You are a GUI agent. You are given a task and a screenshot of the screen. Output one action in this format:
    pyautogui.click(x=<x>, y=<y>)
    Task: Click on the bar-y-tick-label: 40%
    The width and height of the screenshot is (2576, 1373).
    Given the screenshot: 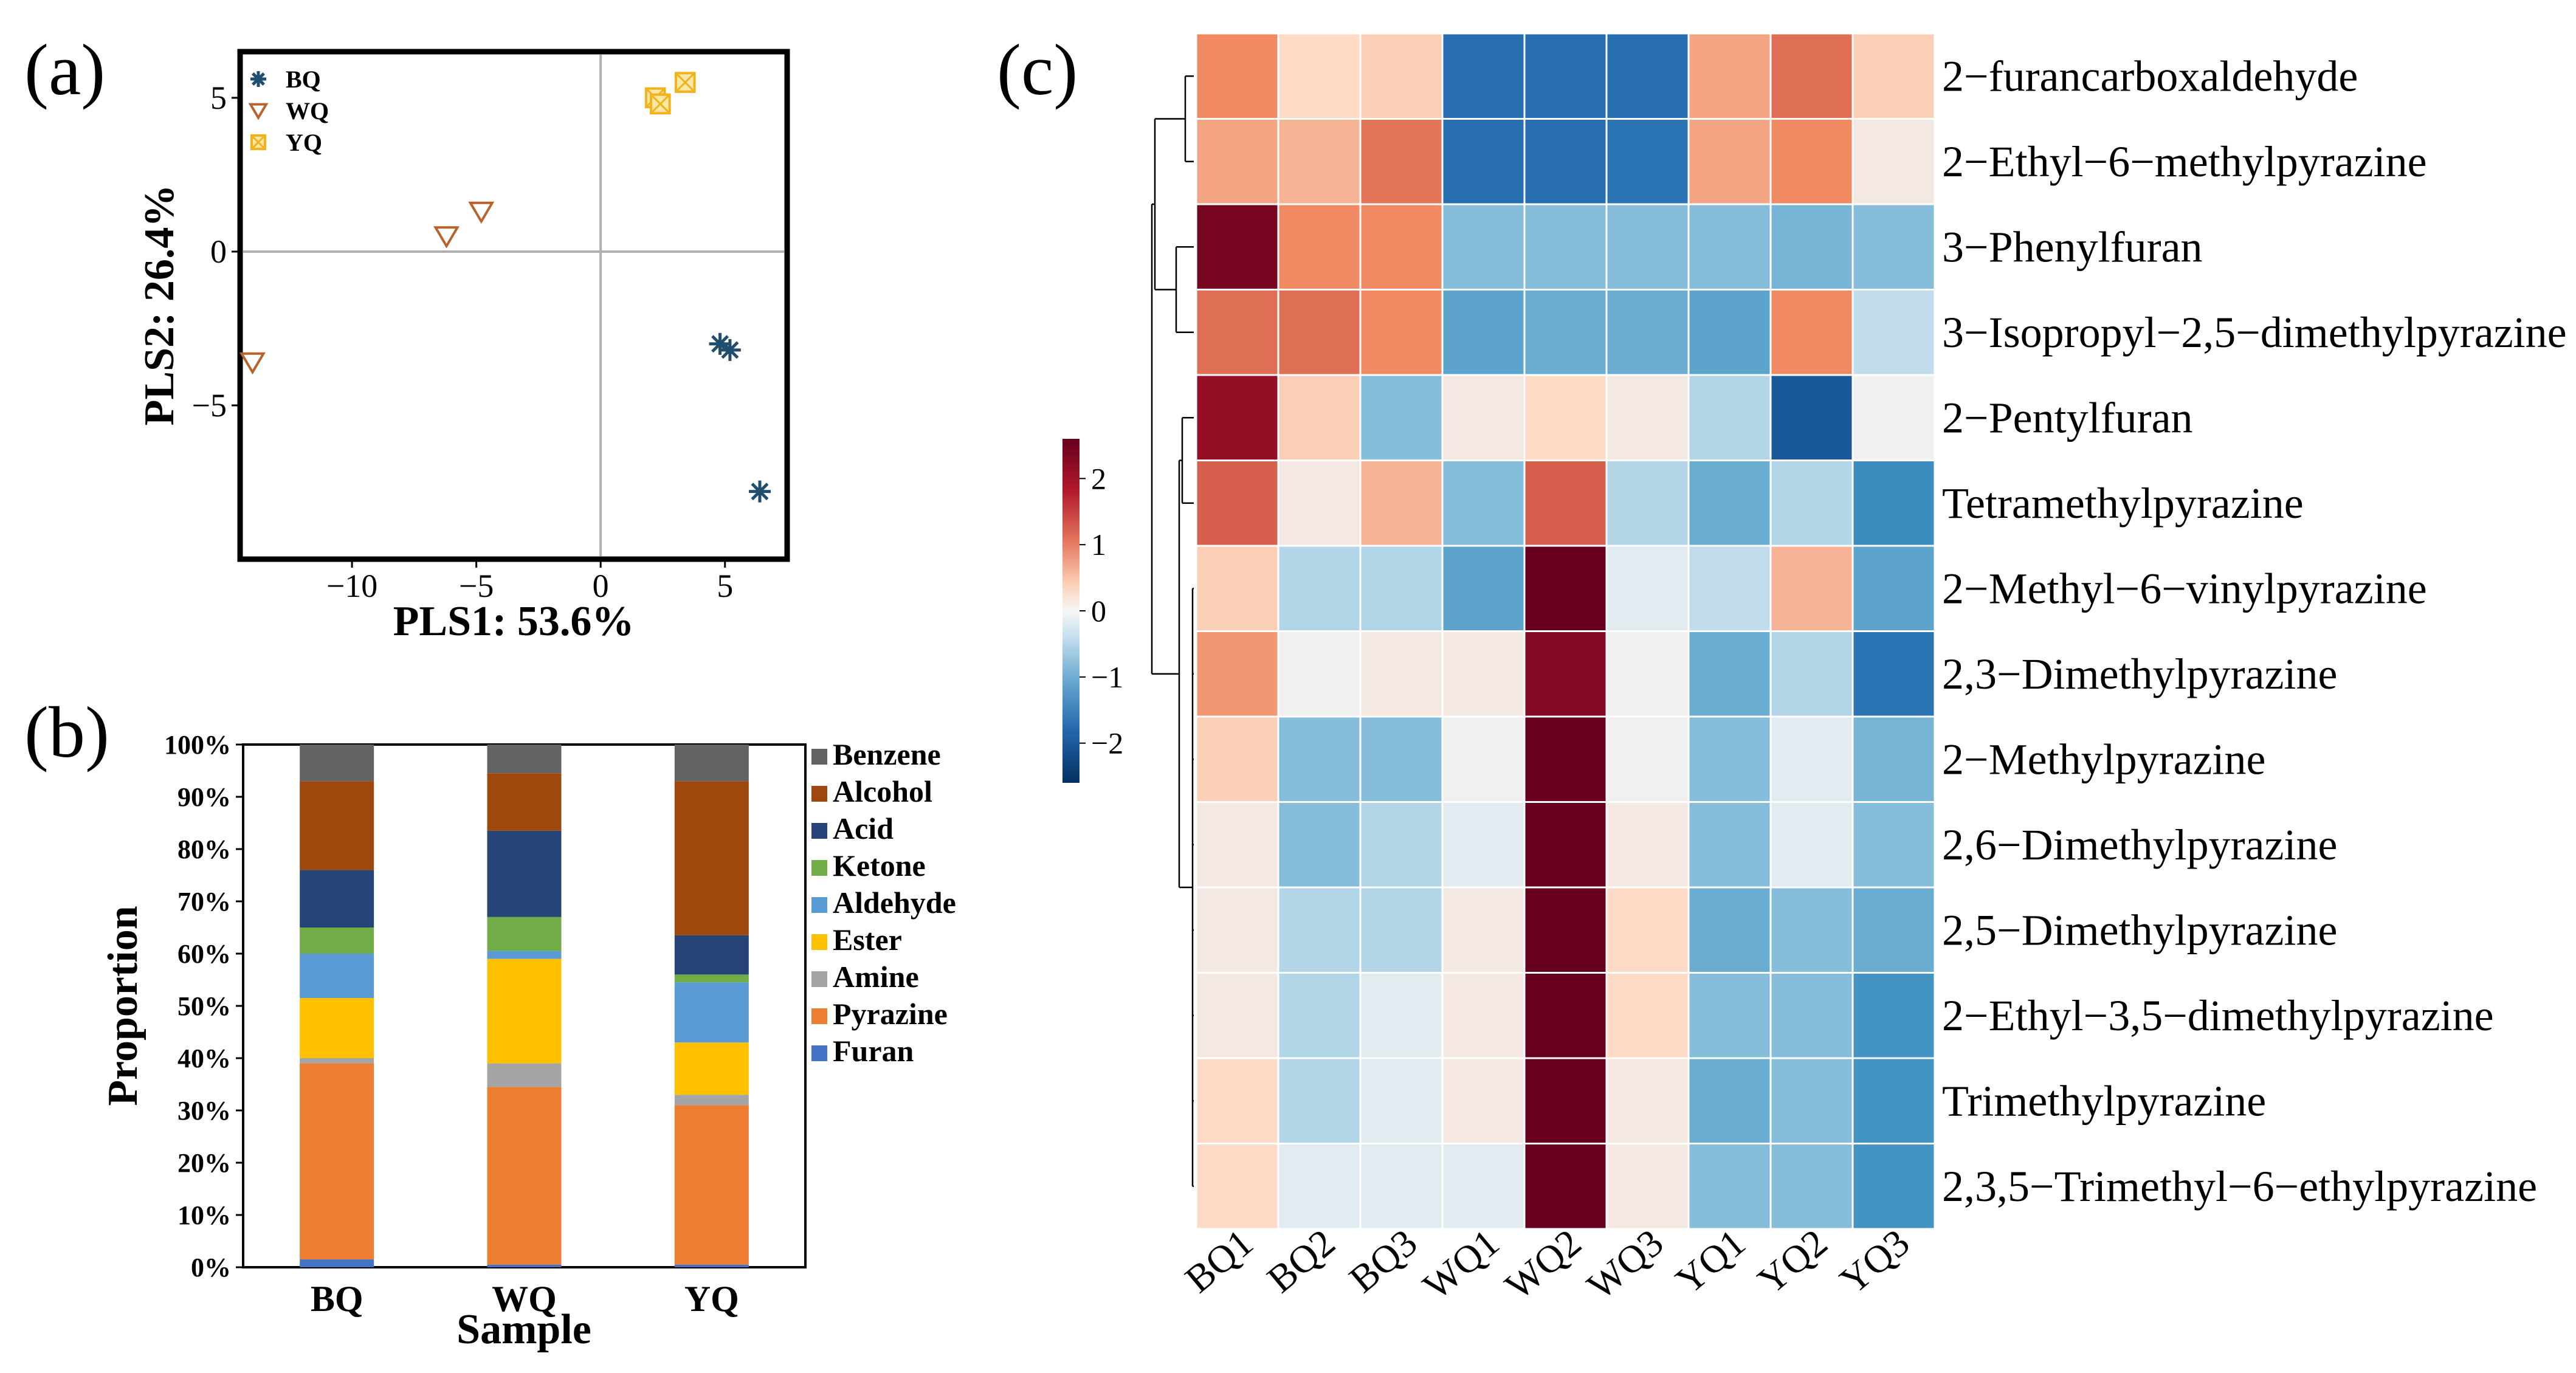 What is the action you would take?
    pyautogui.click(x=204, y=1058)
    